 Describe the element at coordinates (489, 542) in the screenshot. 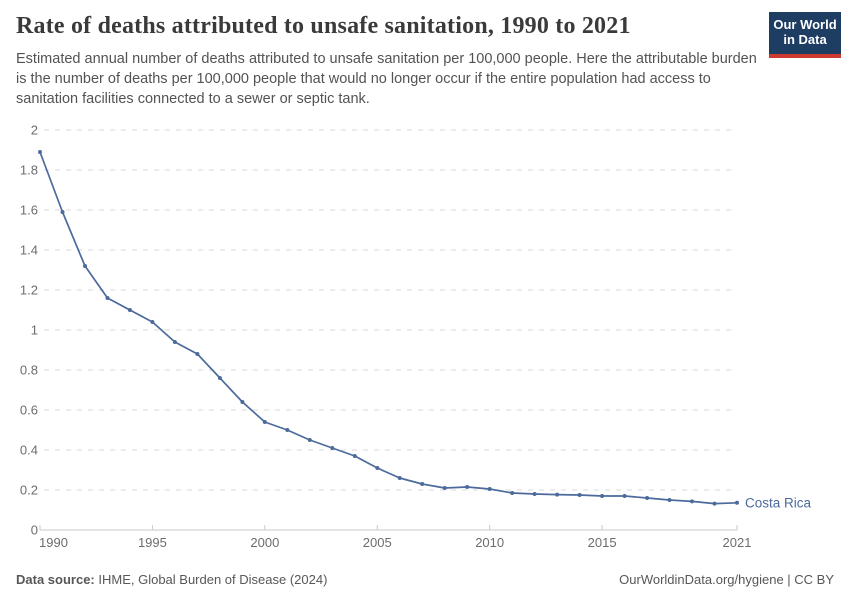

I see `x-tick-label: 2010` at that location.